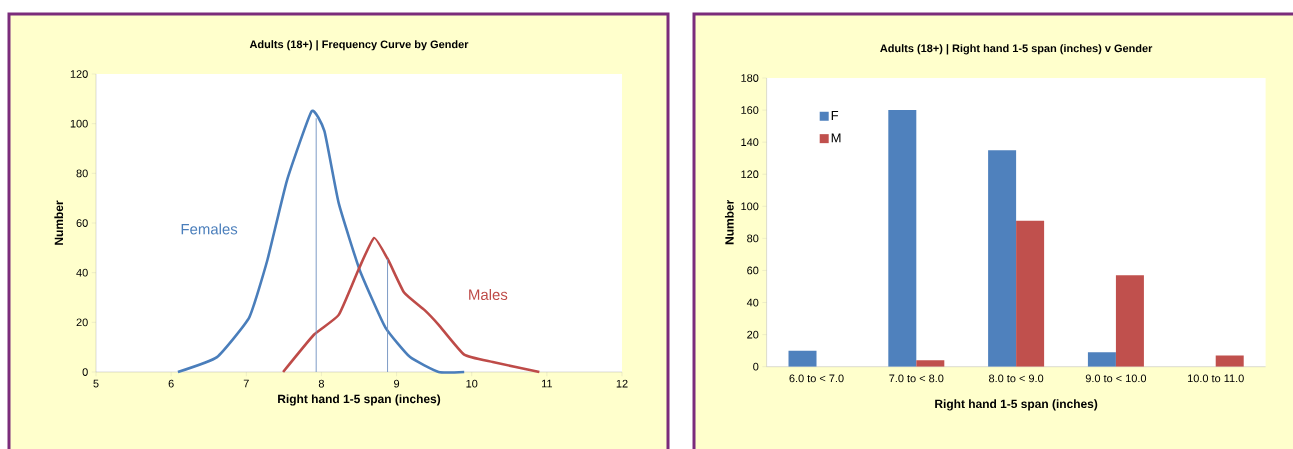  What do you see at coordinates (836, 138) in the screenshot?
I see `legend-label: M` at bounding box center [836, 138].